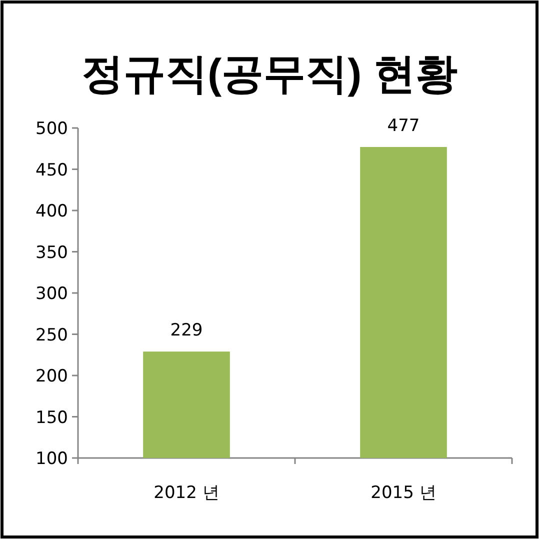  What do you see at coordinates (52, 129) in the screenshot?
I see `y-tick-label: 500` at bounding box center [52, 129].